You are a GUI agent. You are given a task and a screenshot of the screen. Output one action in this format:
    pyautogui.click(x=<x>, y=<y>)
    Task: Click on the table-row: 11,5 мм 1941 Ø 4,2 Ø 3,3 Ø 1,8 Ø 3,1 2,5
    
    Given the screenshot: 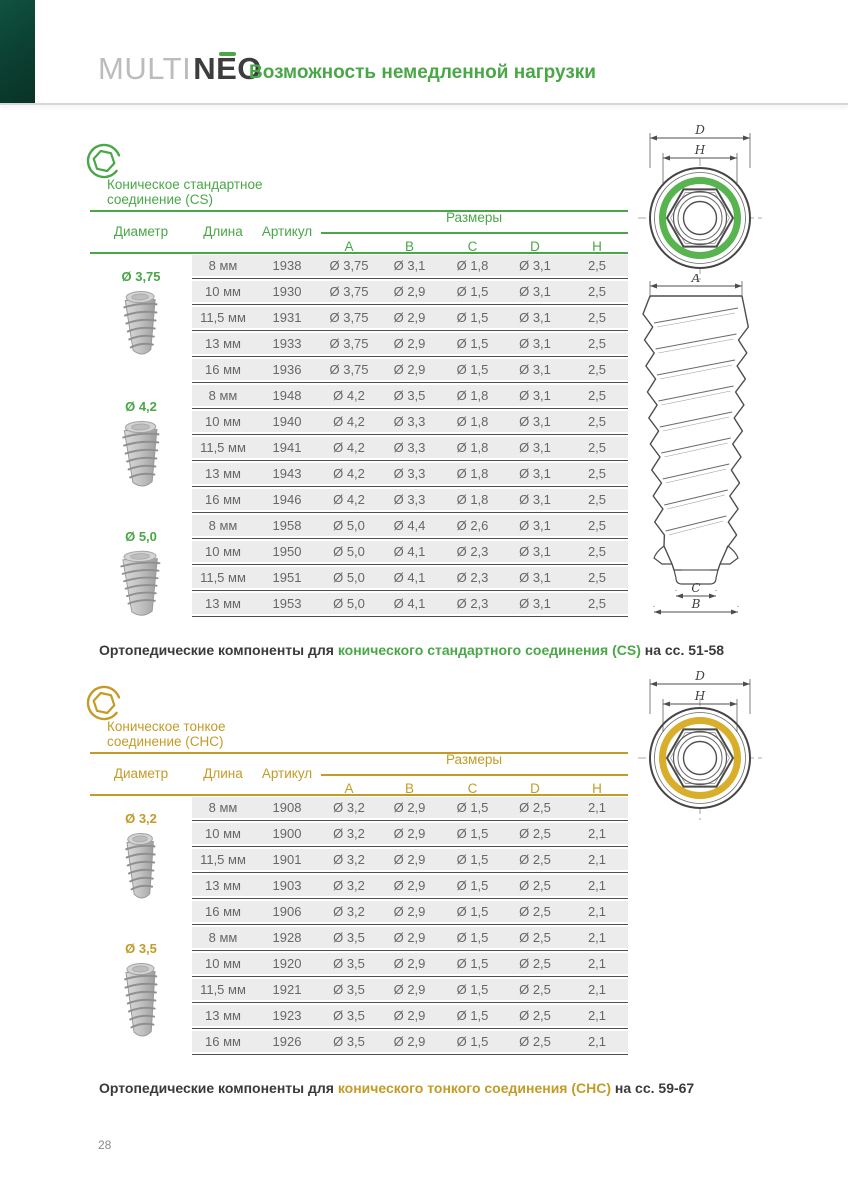 What is the action you would take?
    pyautogui.click(x=410, y=447)
    